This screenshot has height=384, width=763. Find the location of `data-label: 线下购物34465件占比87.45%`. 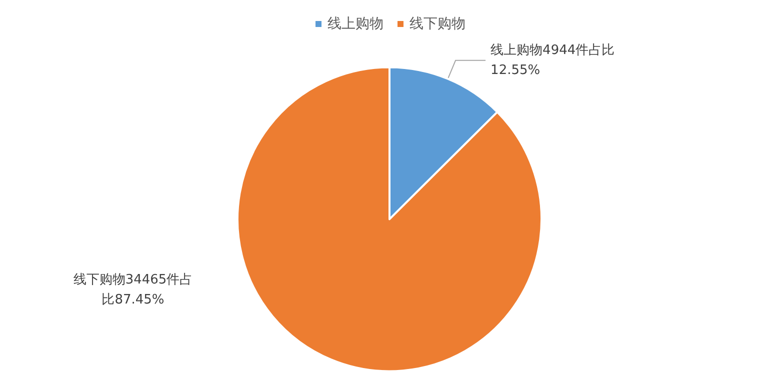

data-label: 线下购物34465件占比87.45% is located at coordinates (133, 290).